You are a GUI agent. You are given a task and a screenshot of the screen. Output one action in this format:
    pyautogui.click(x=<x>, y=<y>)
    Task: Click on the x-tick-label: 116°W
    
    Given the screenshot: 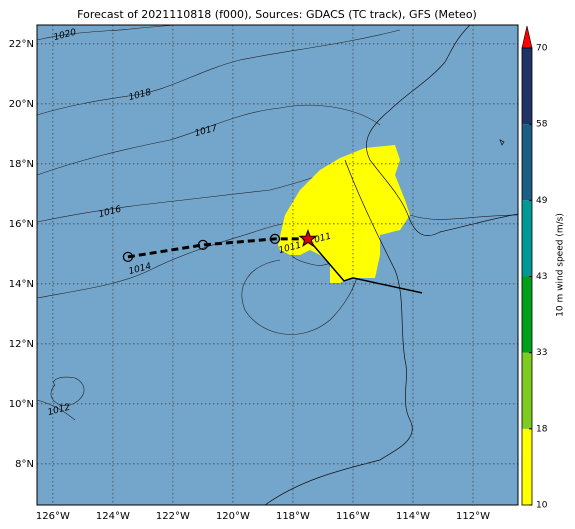 What is the action you would take?
    pyautogui.click(x=353, y=516)
    